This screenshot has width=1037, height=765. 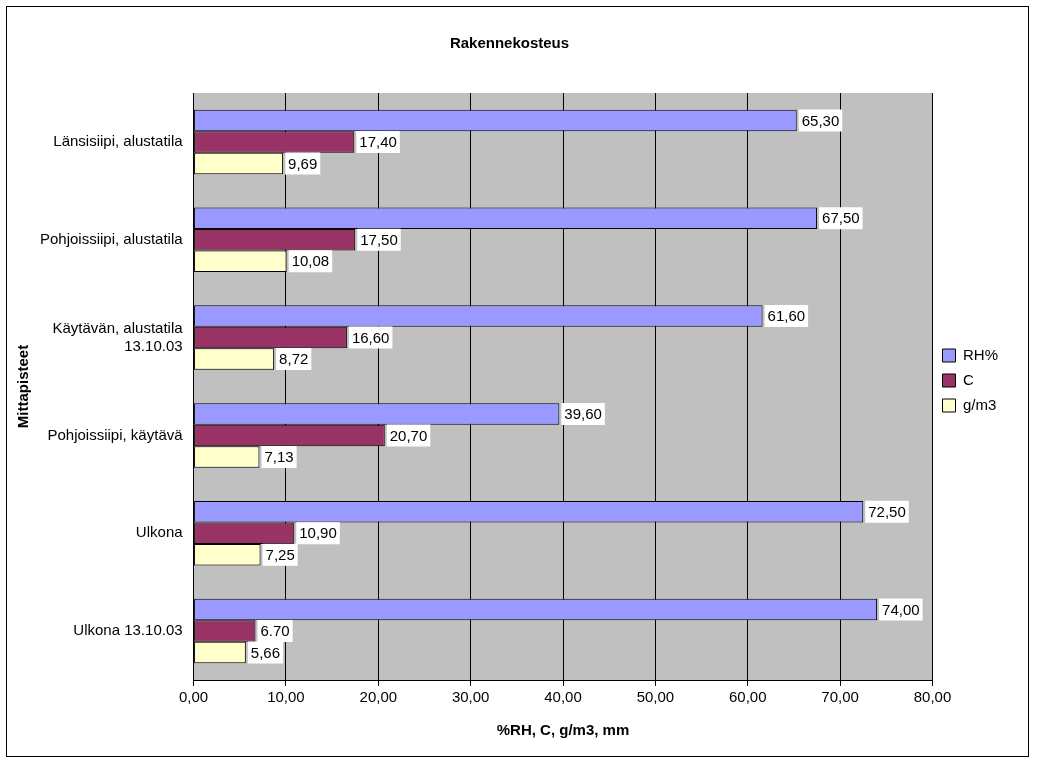 What do you see at coordinates (310, 261) in the screenshot?
I see `data-label: 10,08` at bounding box center [310, 261].